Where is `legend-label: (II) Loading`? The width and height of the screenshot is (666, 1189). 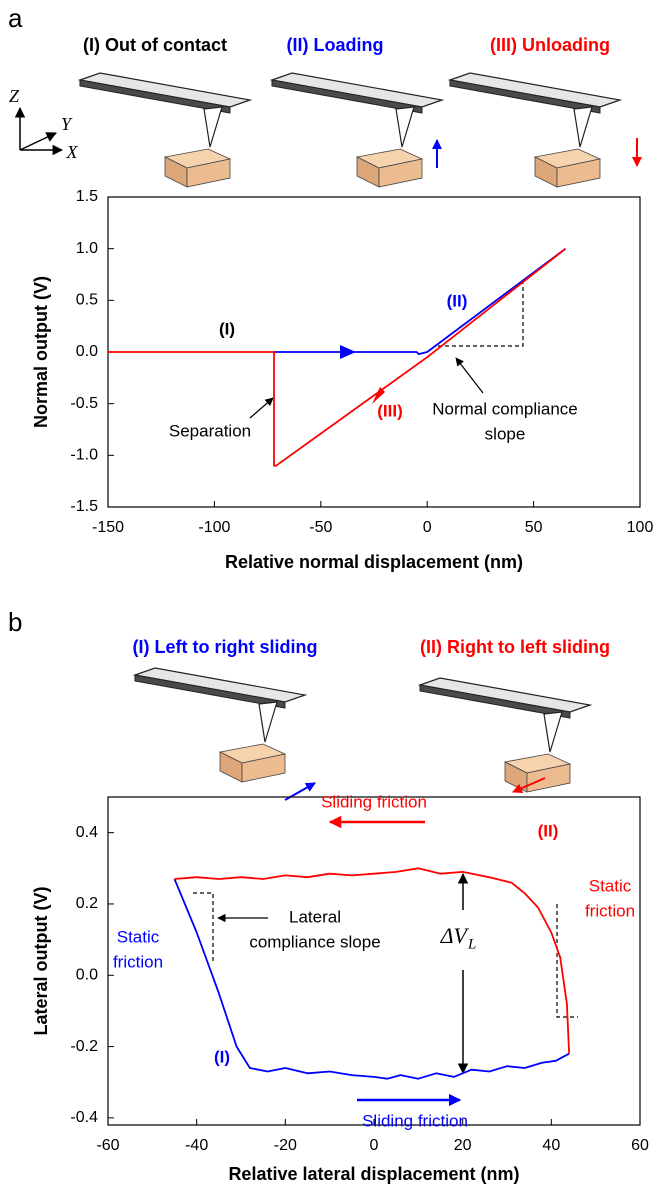
legend-label: (II) Loading is located at coordinates (335, 45).